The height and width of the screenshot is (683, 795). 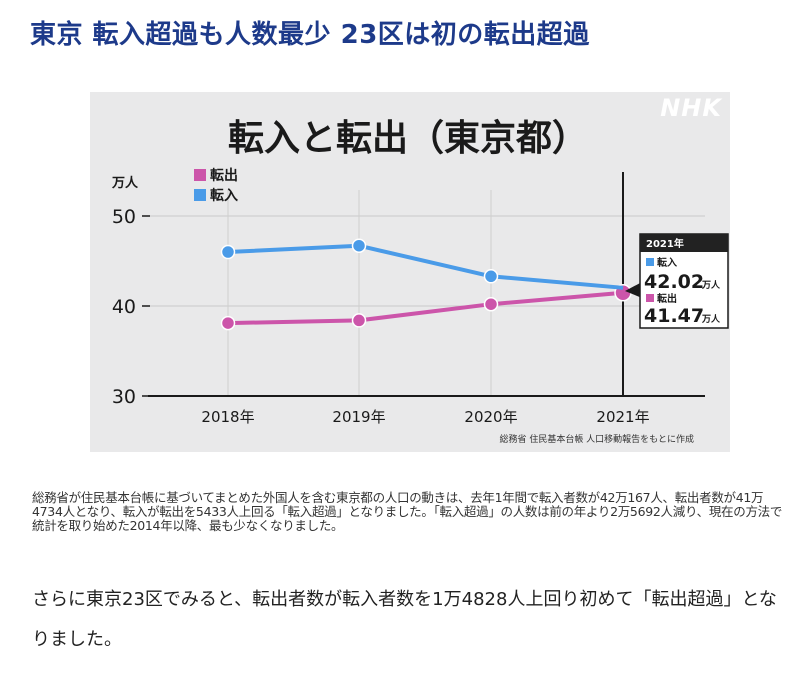 What do you see at coordinates (200, 195) in the screenshot?
I see `legend-swatch-転入` at bounding box center [200, 195].